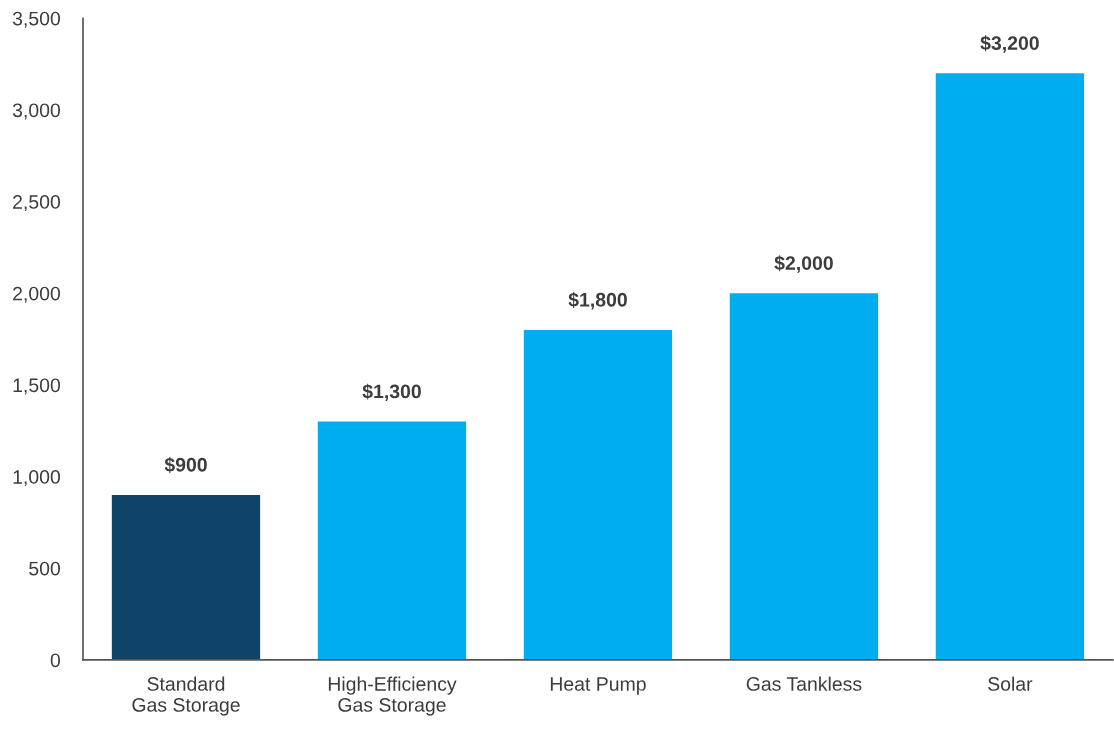 The width and height of the screenshot is (1114, 730). What do you see at coordinates (185, 465) in the screenshot?
I see `data-label: $900` at bounding box center [185, 465].